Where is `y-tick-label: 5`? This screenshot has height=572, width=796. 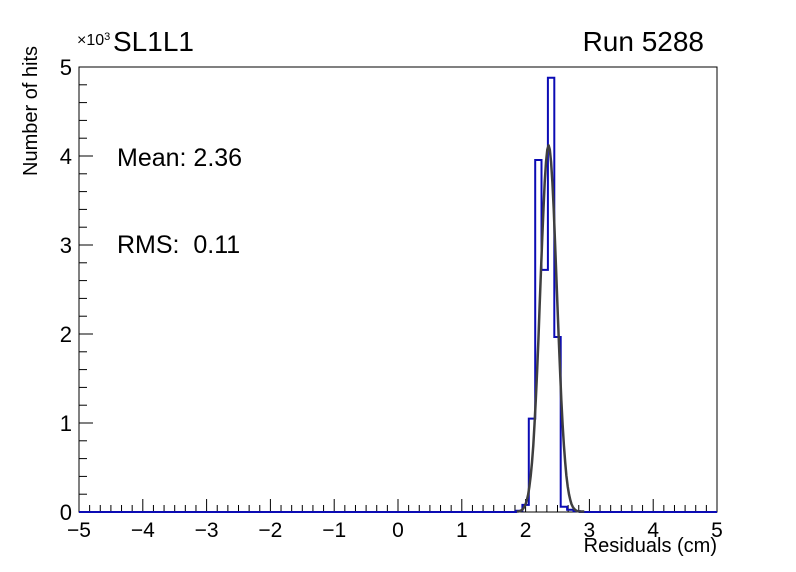 y-tick-label: 5 is located at coordinates (66, 67).